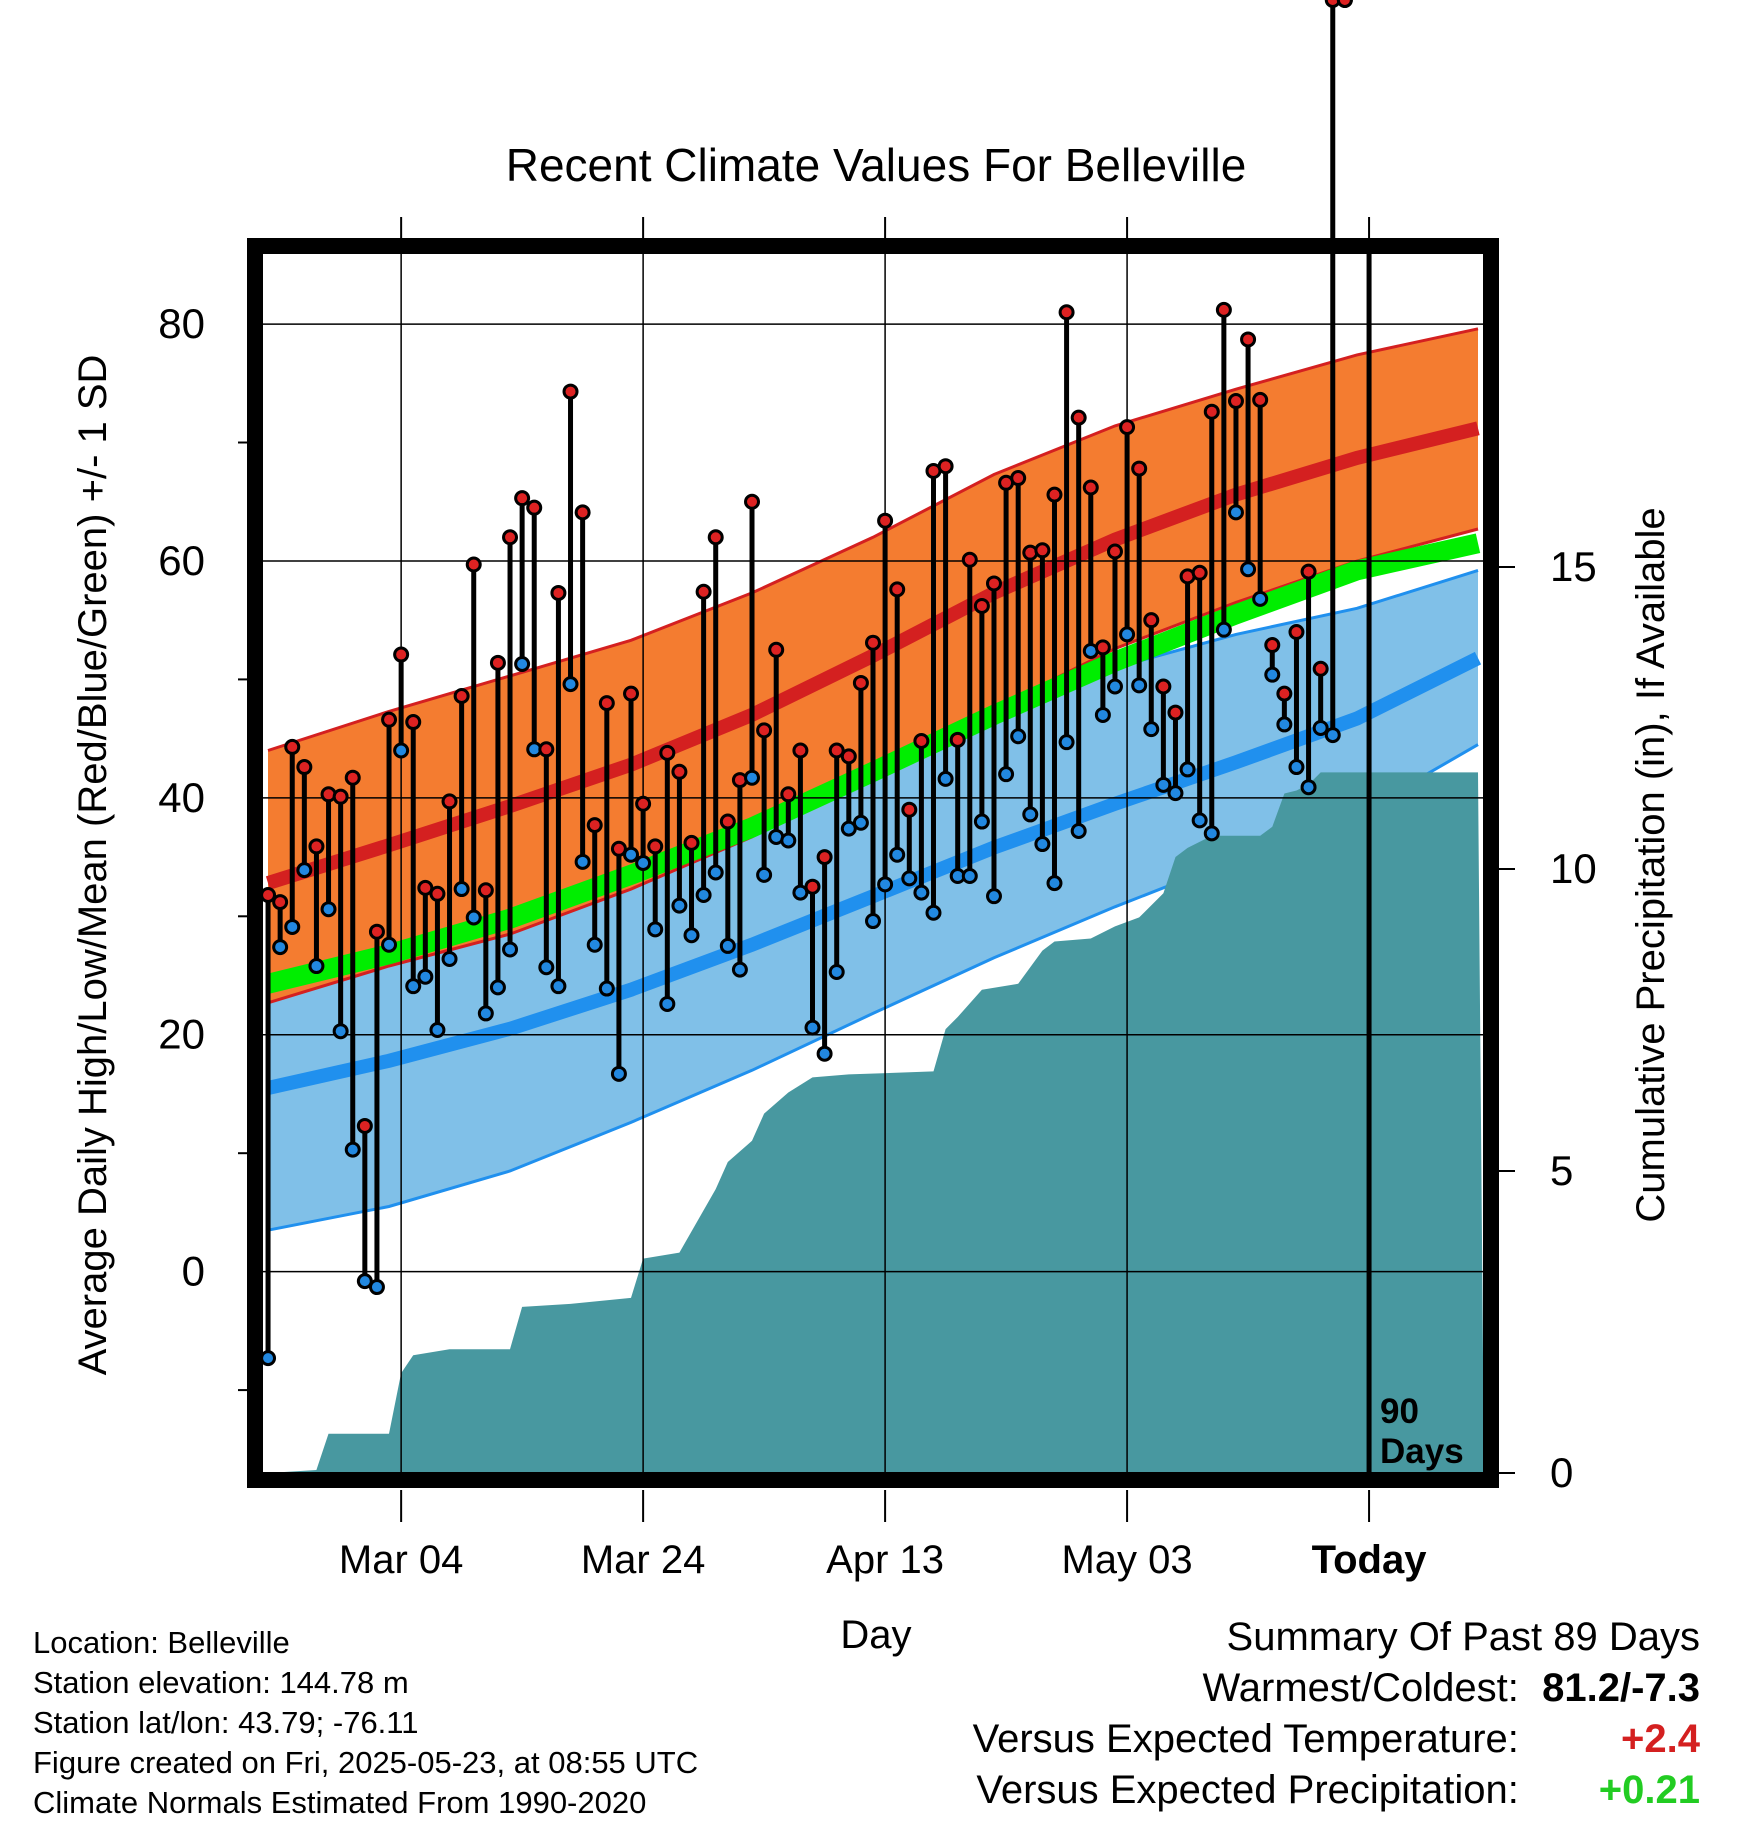  I want to click on summary-title: Summary Of Past 89 Days, so click(1463, 1637).